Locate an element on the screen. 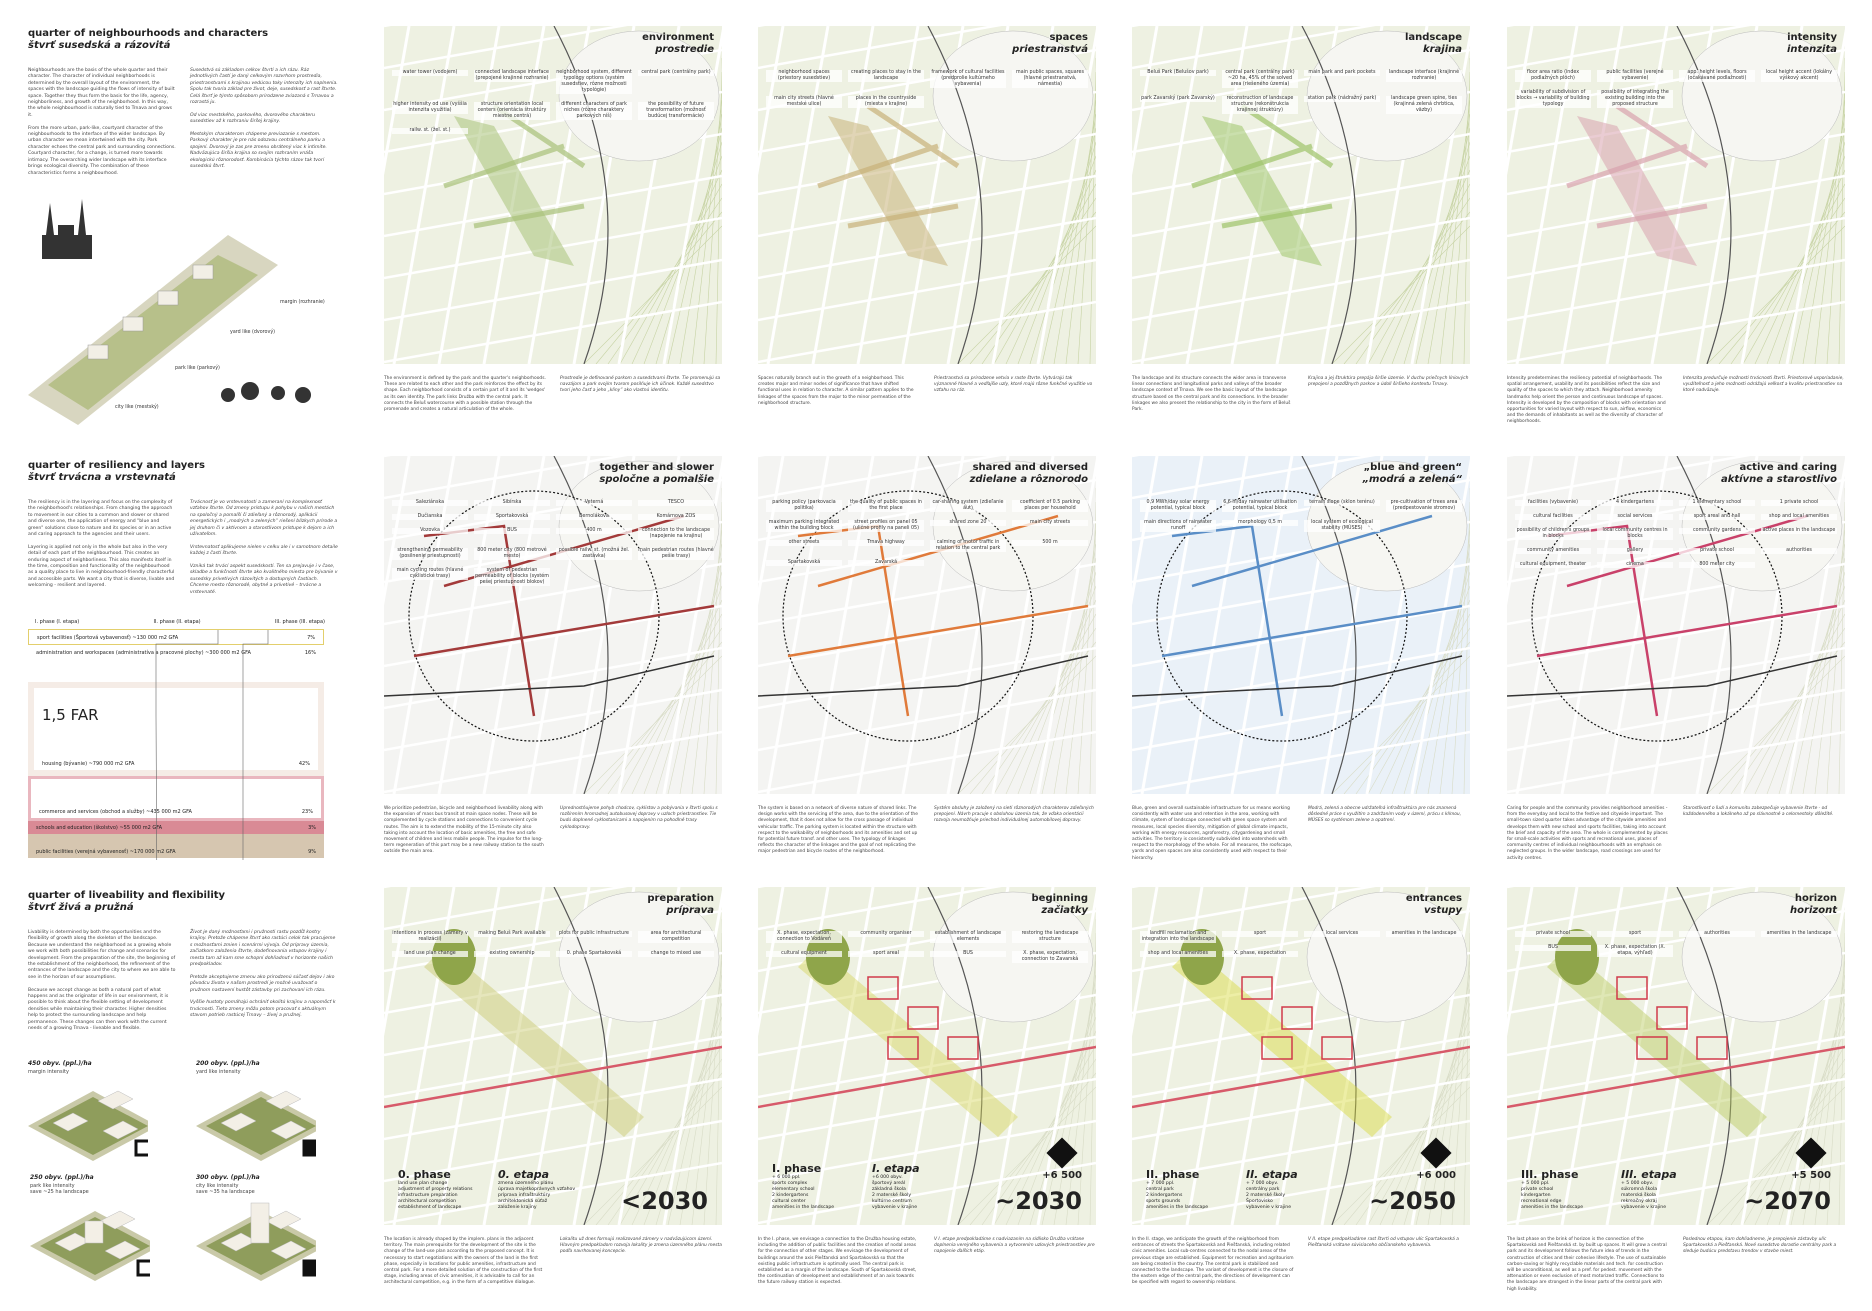  density-desc: park like intensity is located at coordinates (52, 1186).